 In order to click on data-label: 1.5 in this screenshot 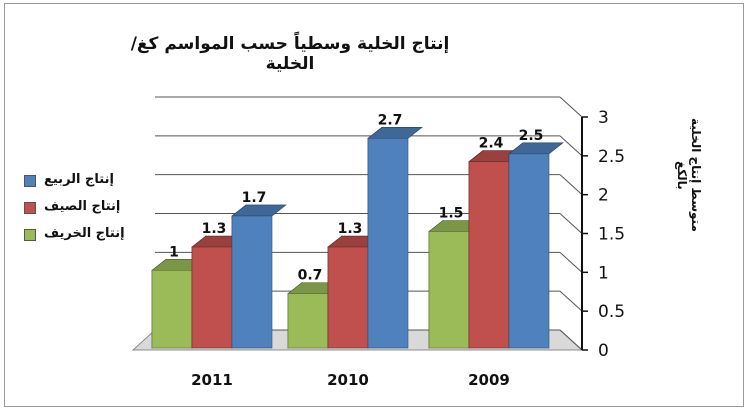, I will do `click(451, 214)`.